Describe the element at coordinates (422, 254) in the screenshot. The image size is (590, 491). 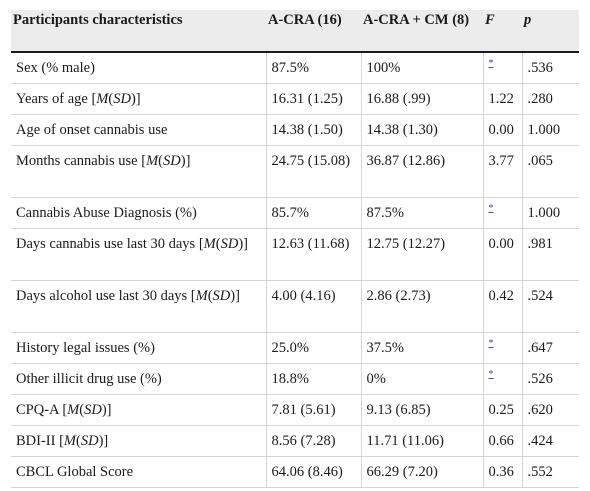
I see `acra-cm-value: 12.75 (12.27)` at that location.